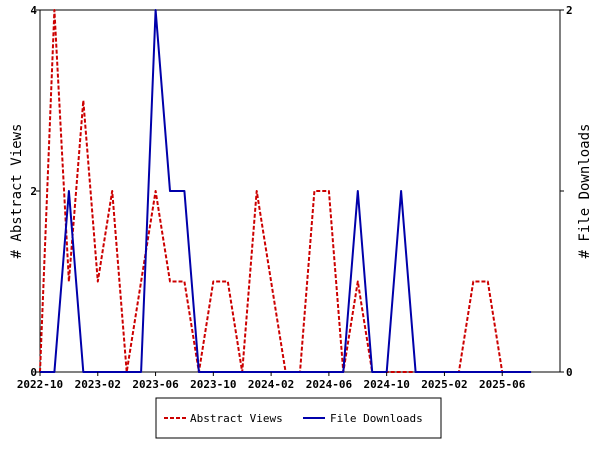 The width and height of the screenshot is (600, 450). I want to click on x-tick-label: 2024-10, so click(386, 384).